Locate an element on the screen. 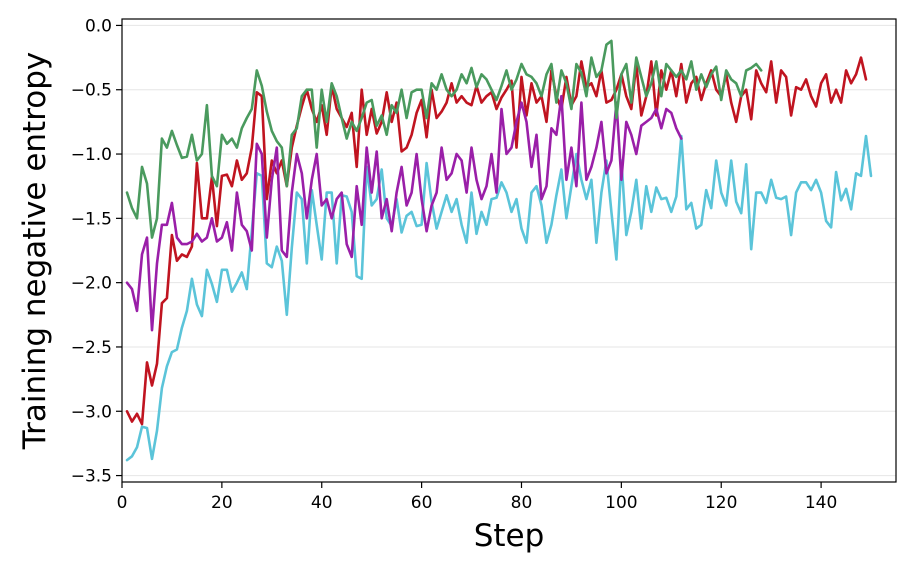  x-tick-label: 0 is located at coordinates (122, 503).